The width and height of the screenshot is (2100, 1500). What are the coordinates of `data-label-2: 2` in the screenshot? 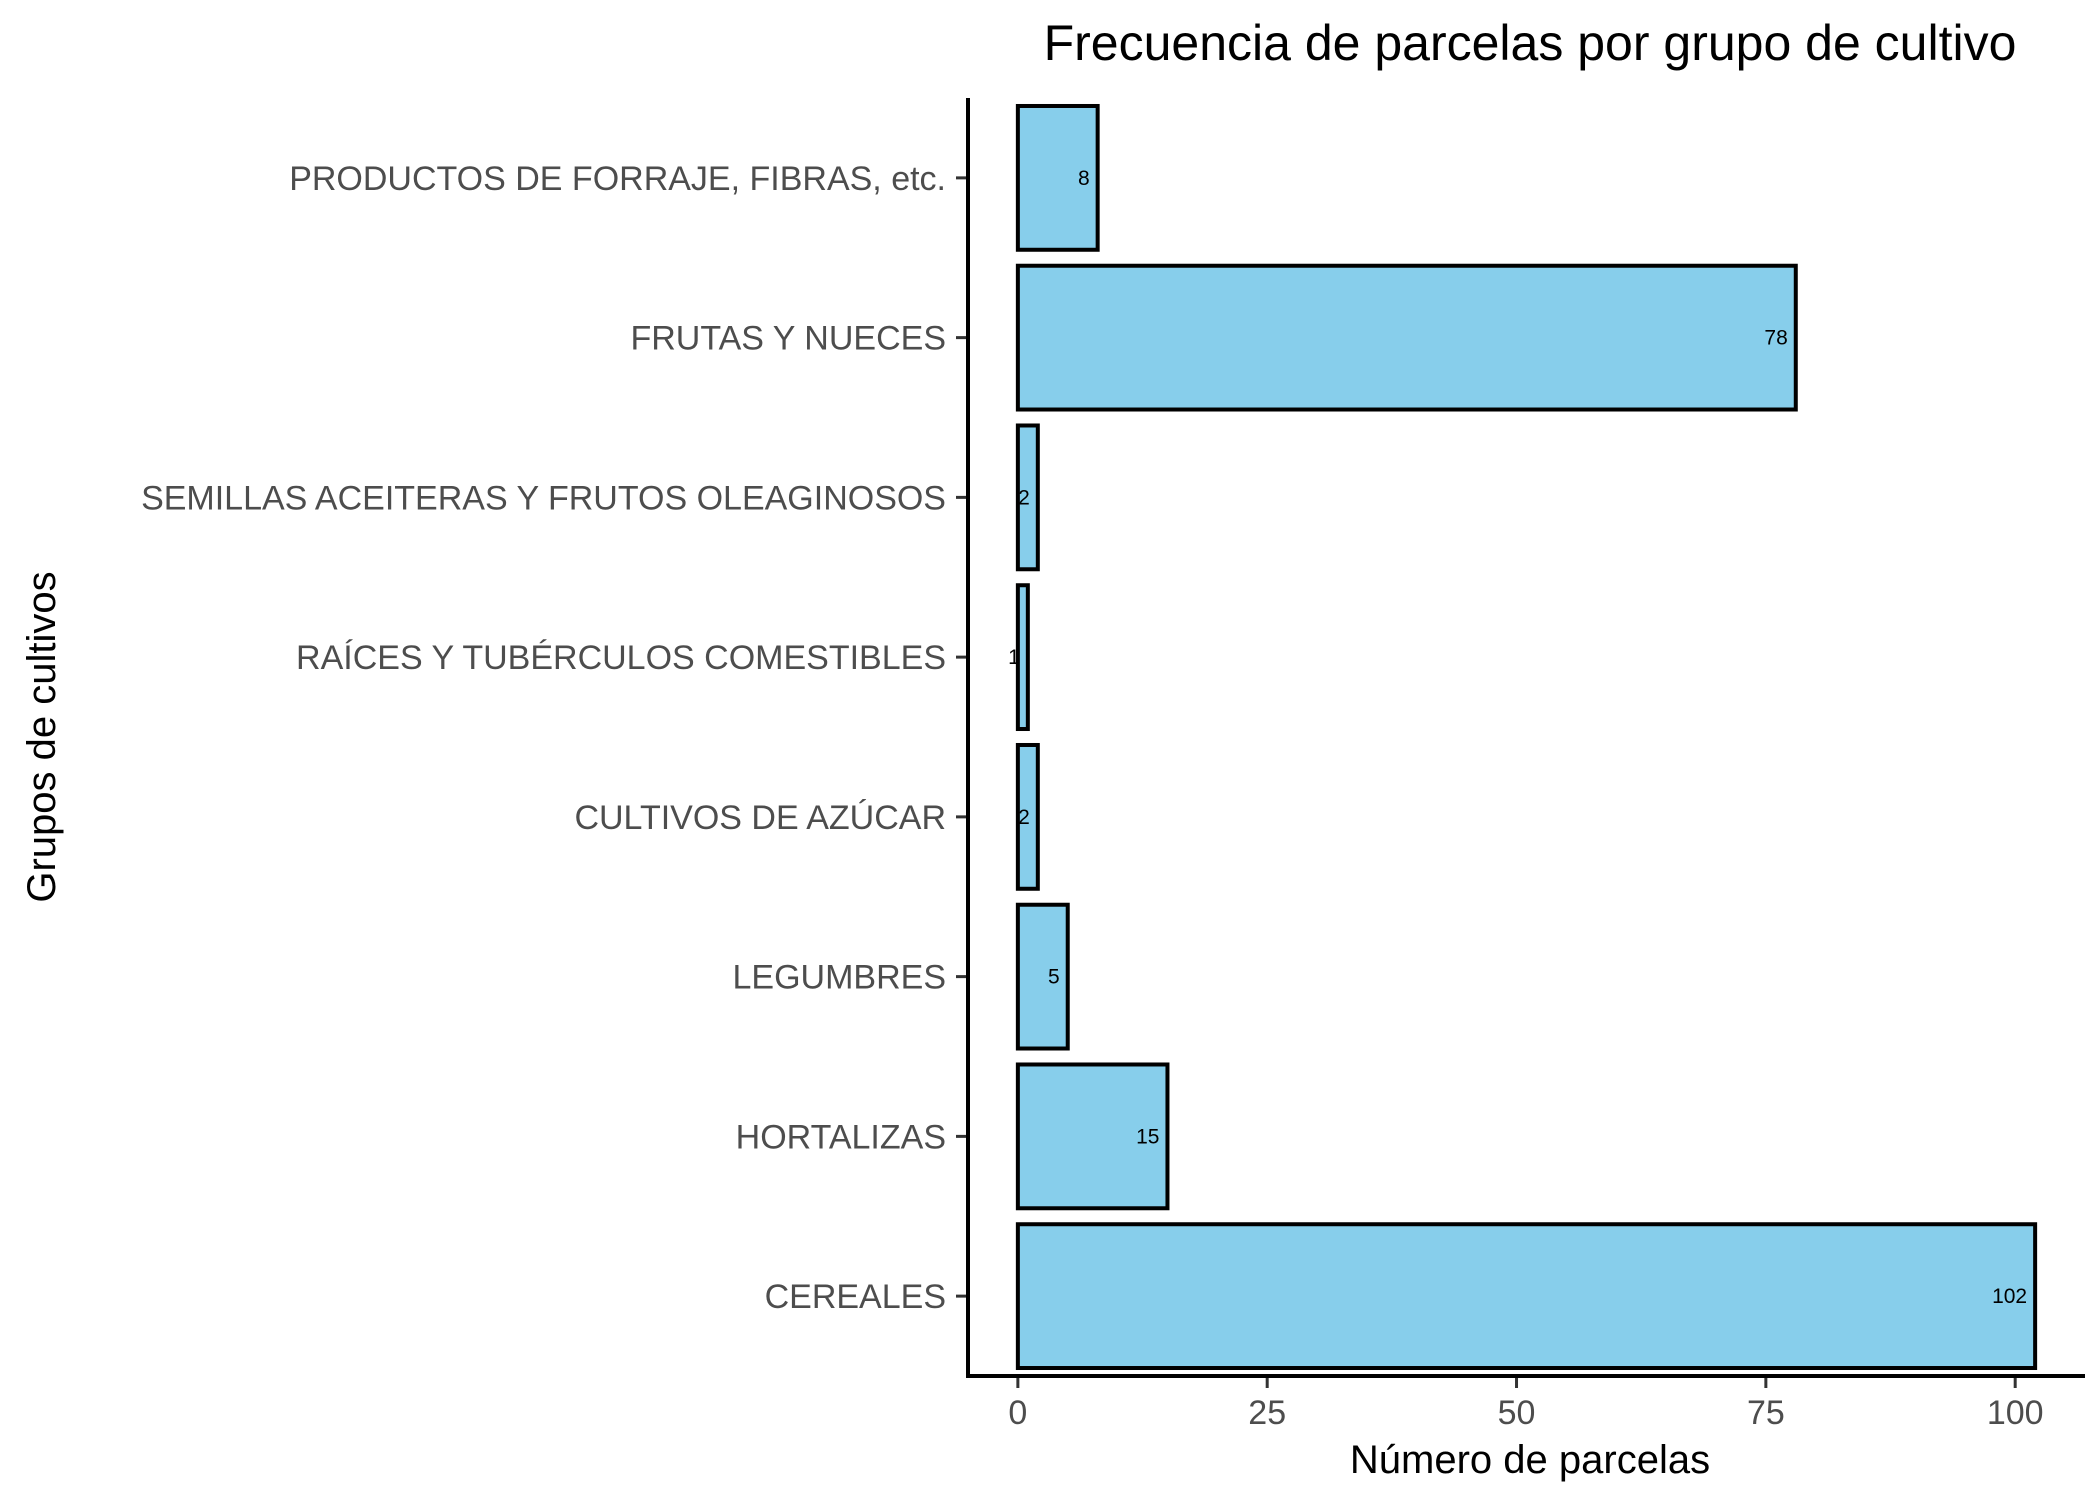 It's located at (1024, 497).